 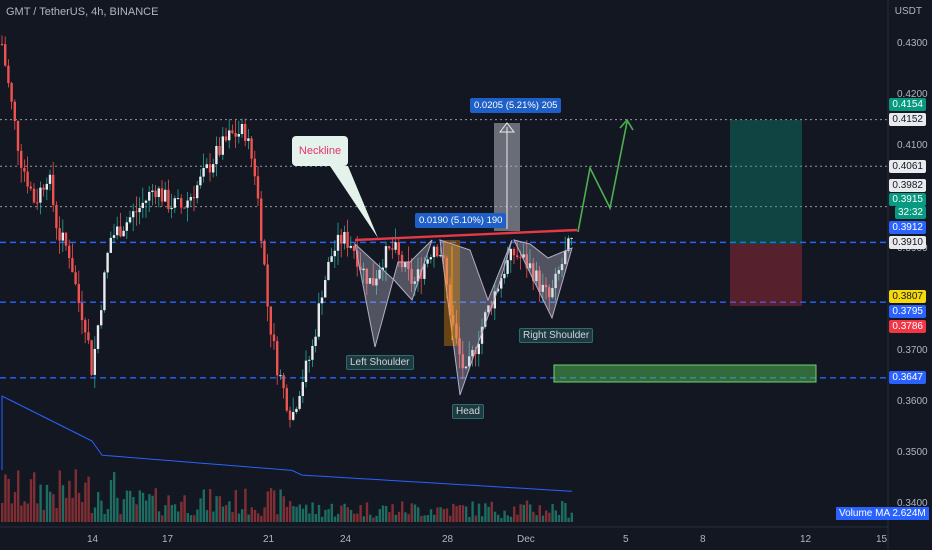 What do you see at coordinates (602, 177) in the screenshot?
I see `projection-arrow` at bounding box center [602, 177].